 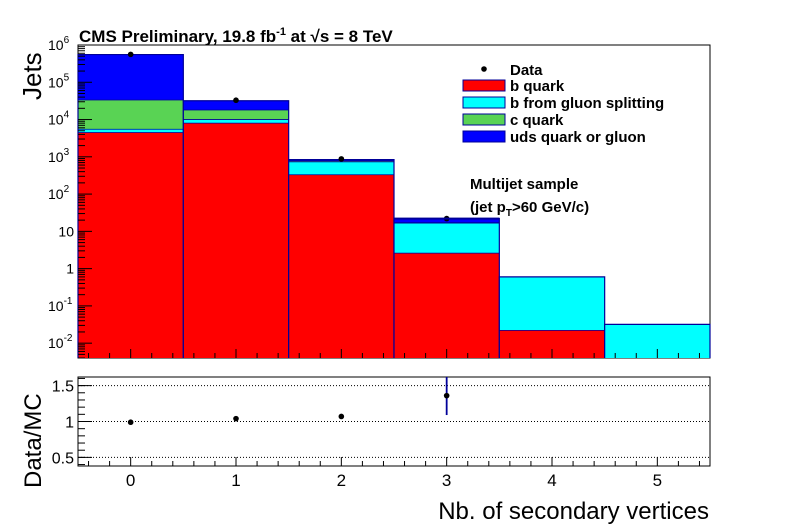 What do you see at coordinates (59, 81) in the screenshot?
I see `y-tick-label: 10⁵` at bounding box center [59, 81].